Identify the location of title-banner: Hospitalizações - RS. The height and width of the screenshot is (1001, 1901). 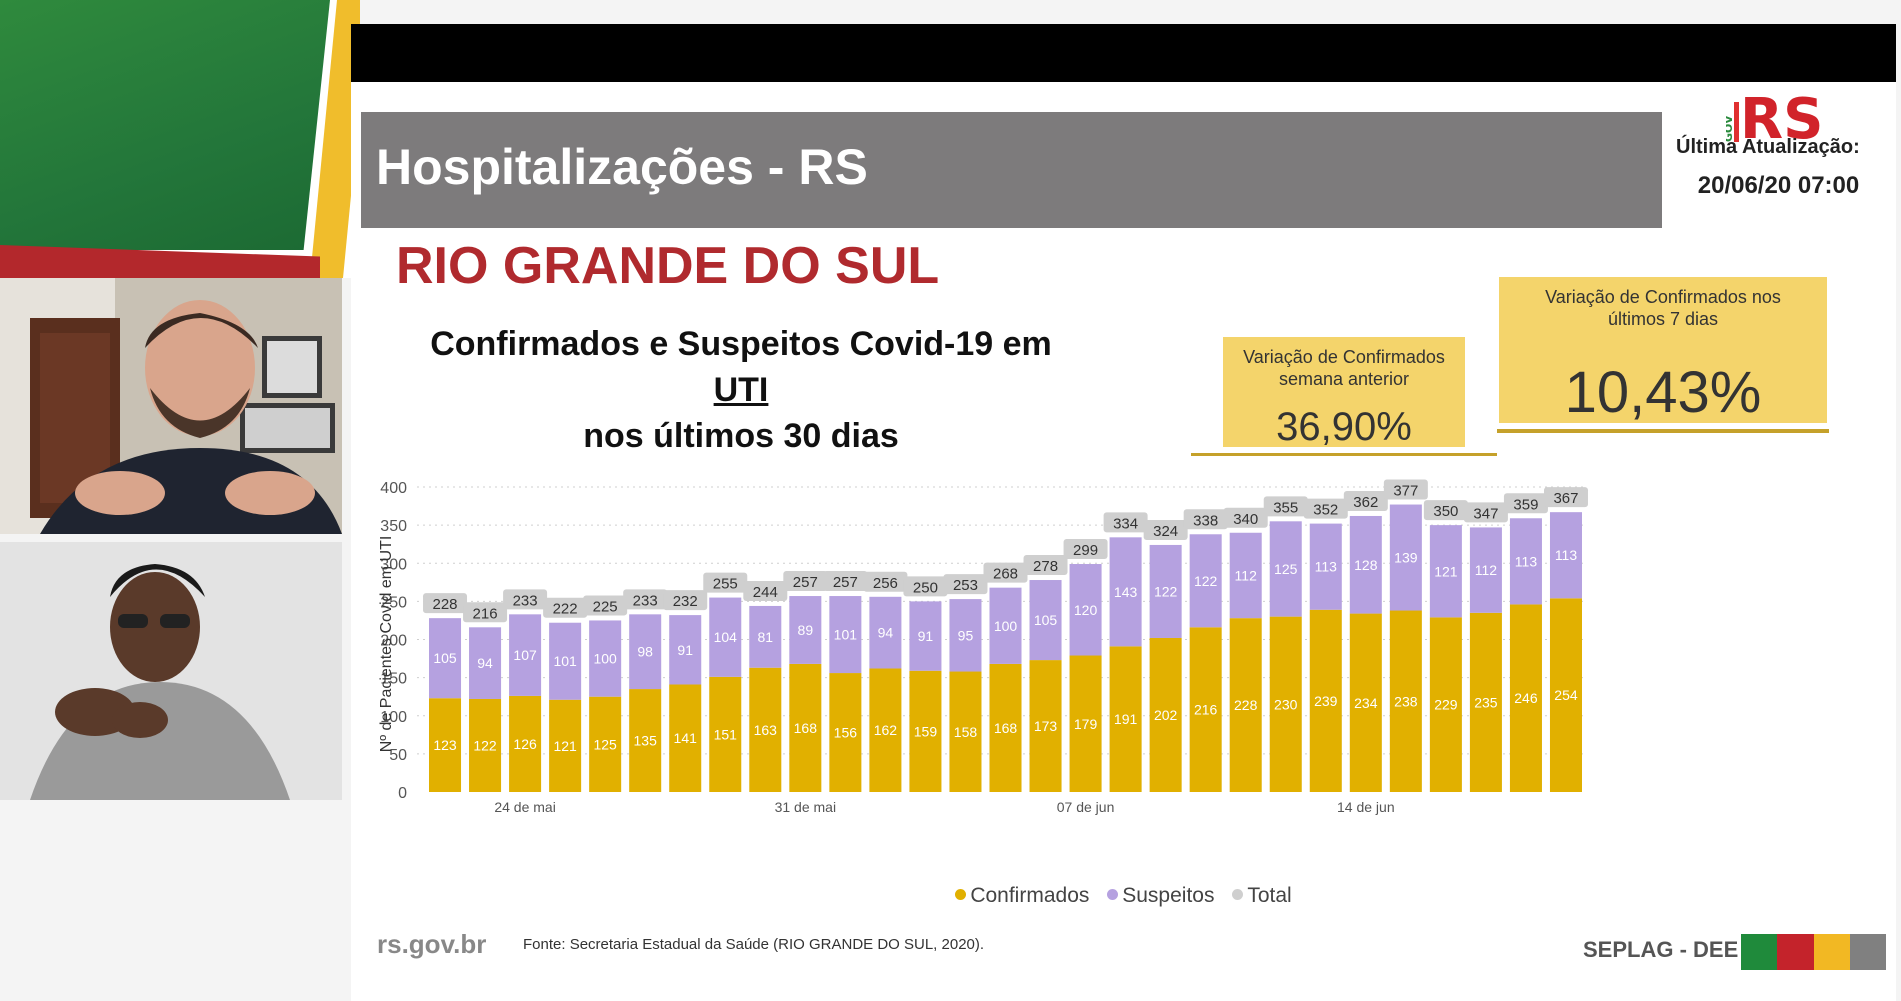
(1011, 170).